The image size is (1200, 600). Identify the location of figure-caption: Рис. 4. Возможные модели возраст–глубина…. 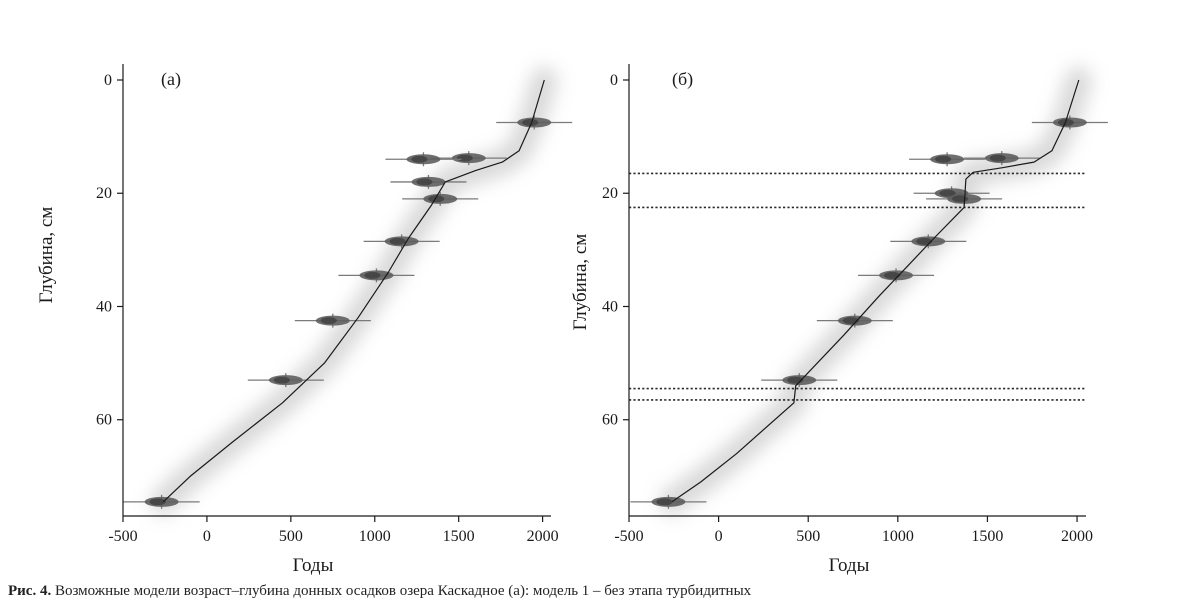
(600, 591).